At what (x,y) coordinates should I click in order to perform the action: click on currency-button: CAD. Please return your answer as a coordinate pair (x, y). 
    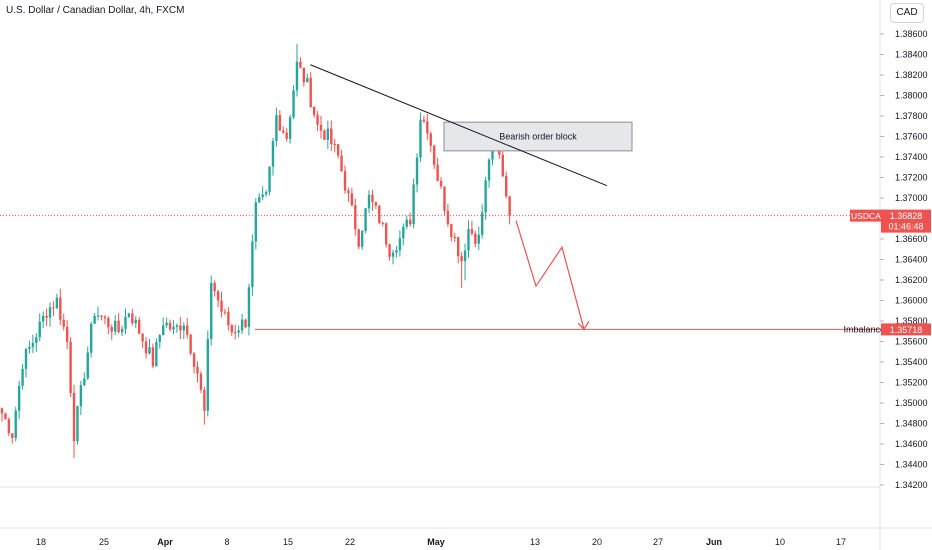
    Looking at the image, I should click on (907, 13).